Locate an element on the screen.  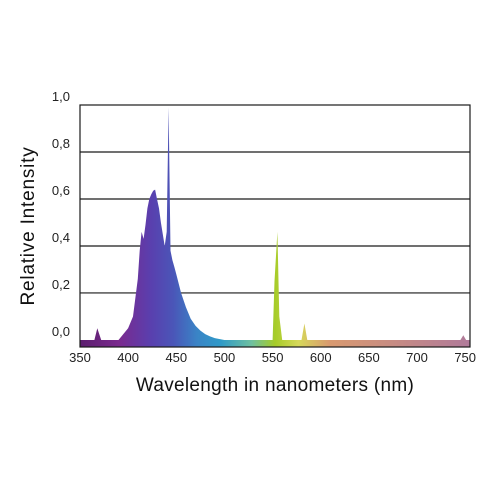
y-tick-label: 0,8 is located at coordinates (61, 143).